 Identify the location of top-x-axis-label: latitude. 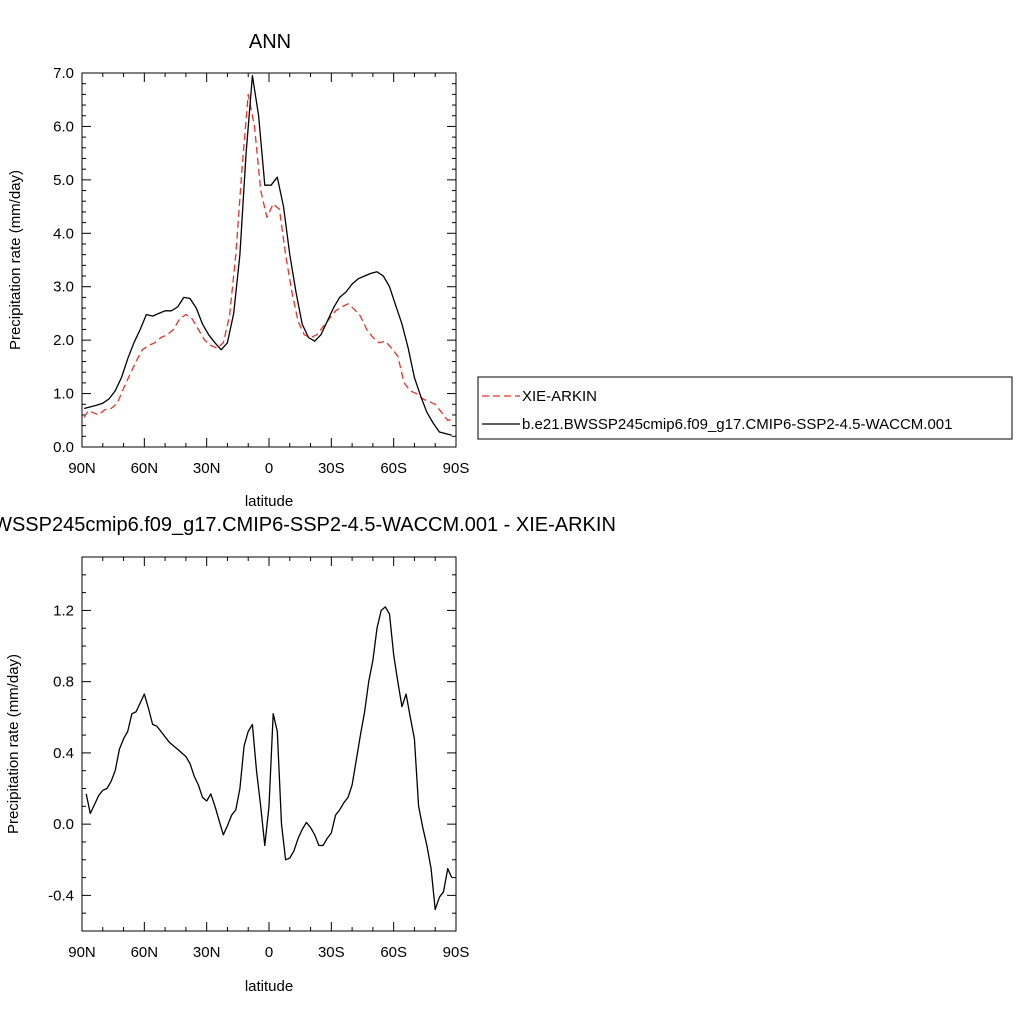
(269, 501).